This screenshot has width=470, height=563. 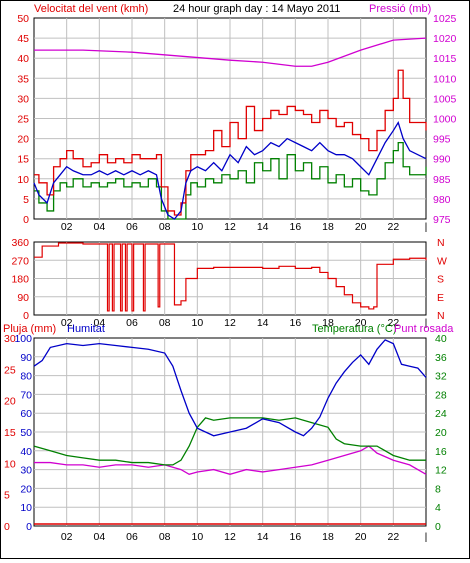 What do you see at coordinates (445, 19) in the screenshot?
I see `y-tick-pressure: 1025` at bounding box center [445, 19].